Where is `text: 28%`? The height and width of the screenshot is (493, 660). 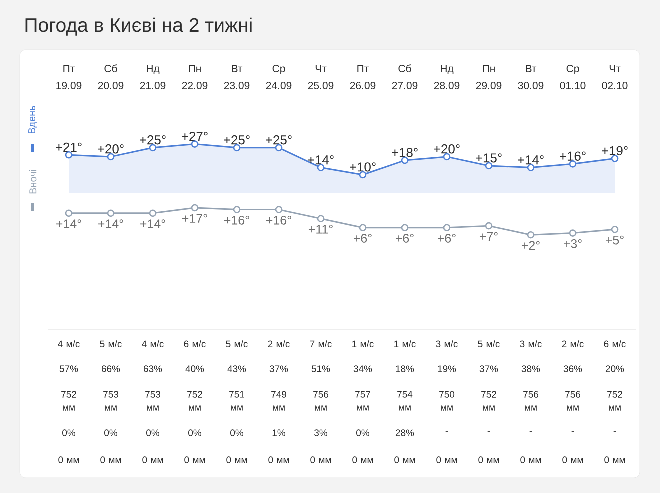 text: 28% is located at coordinates (405, 433).